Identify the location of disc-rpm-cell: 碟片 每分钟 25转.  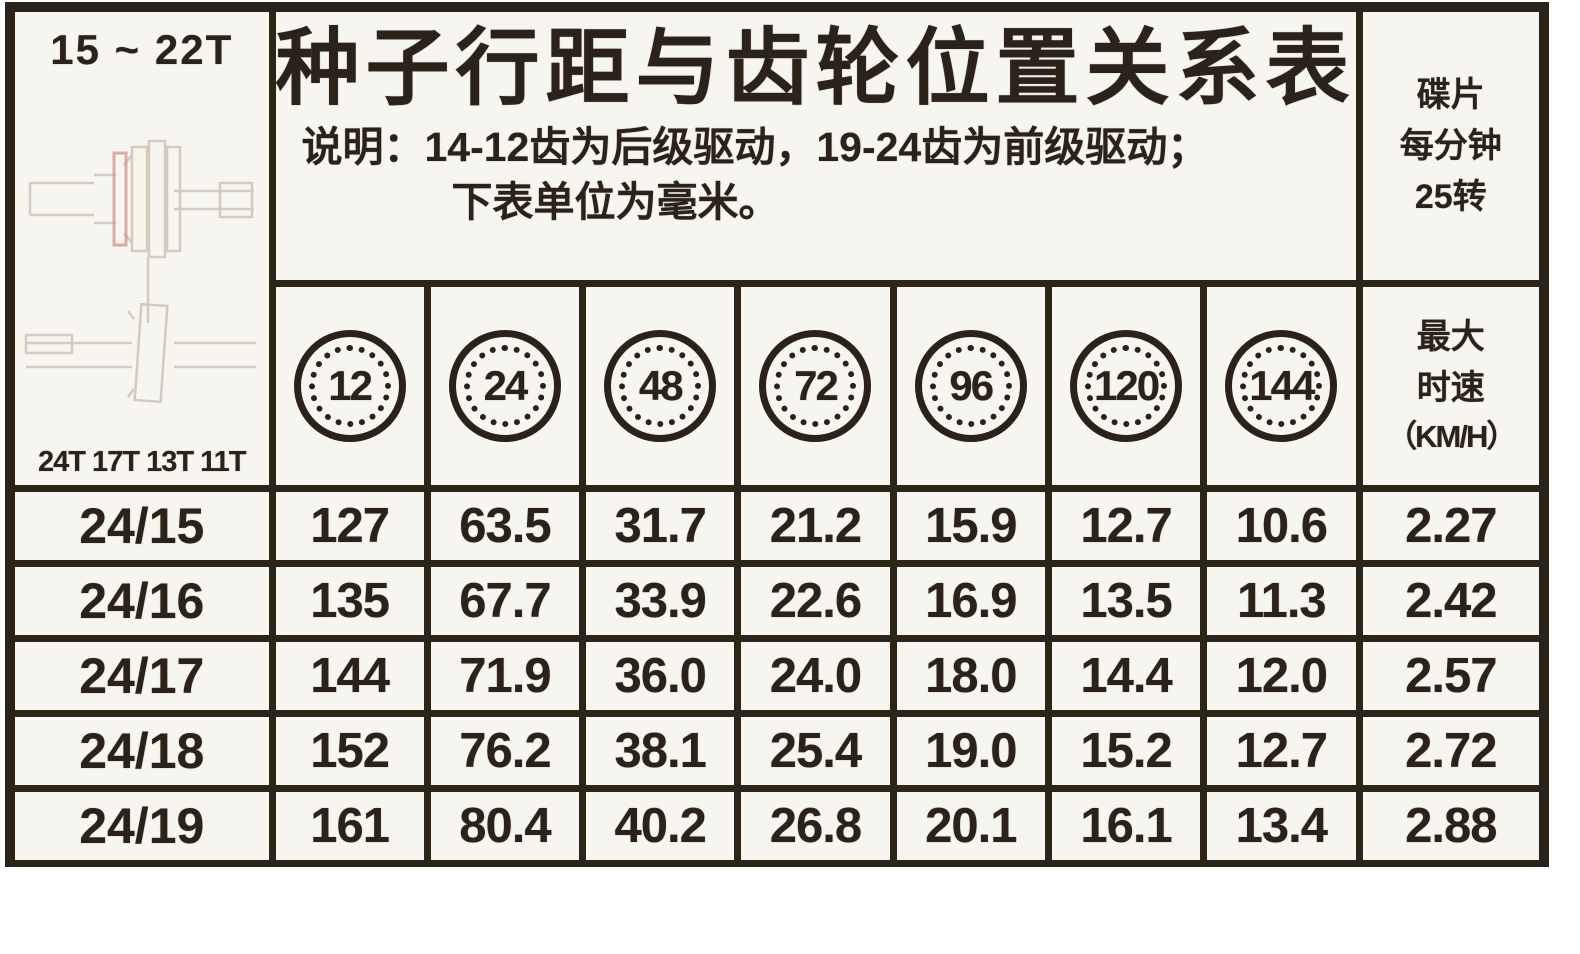
(1451, 145).